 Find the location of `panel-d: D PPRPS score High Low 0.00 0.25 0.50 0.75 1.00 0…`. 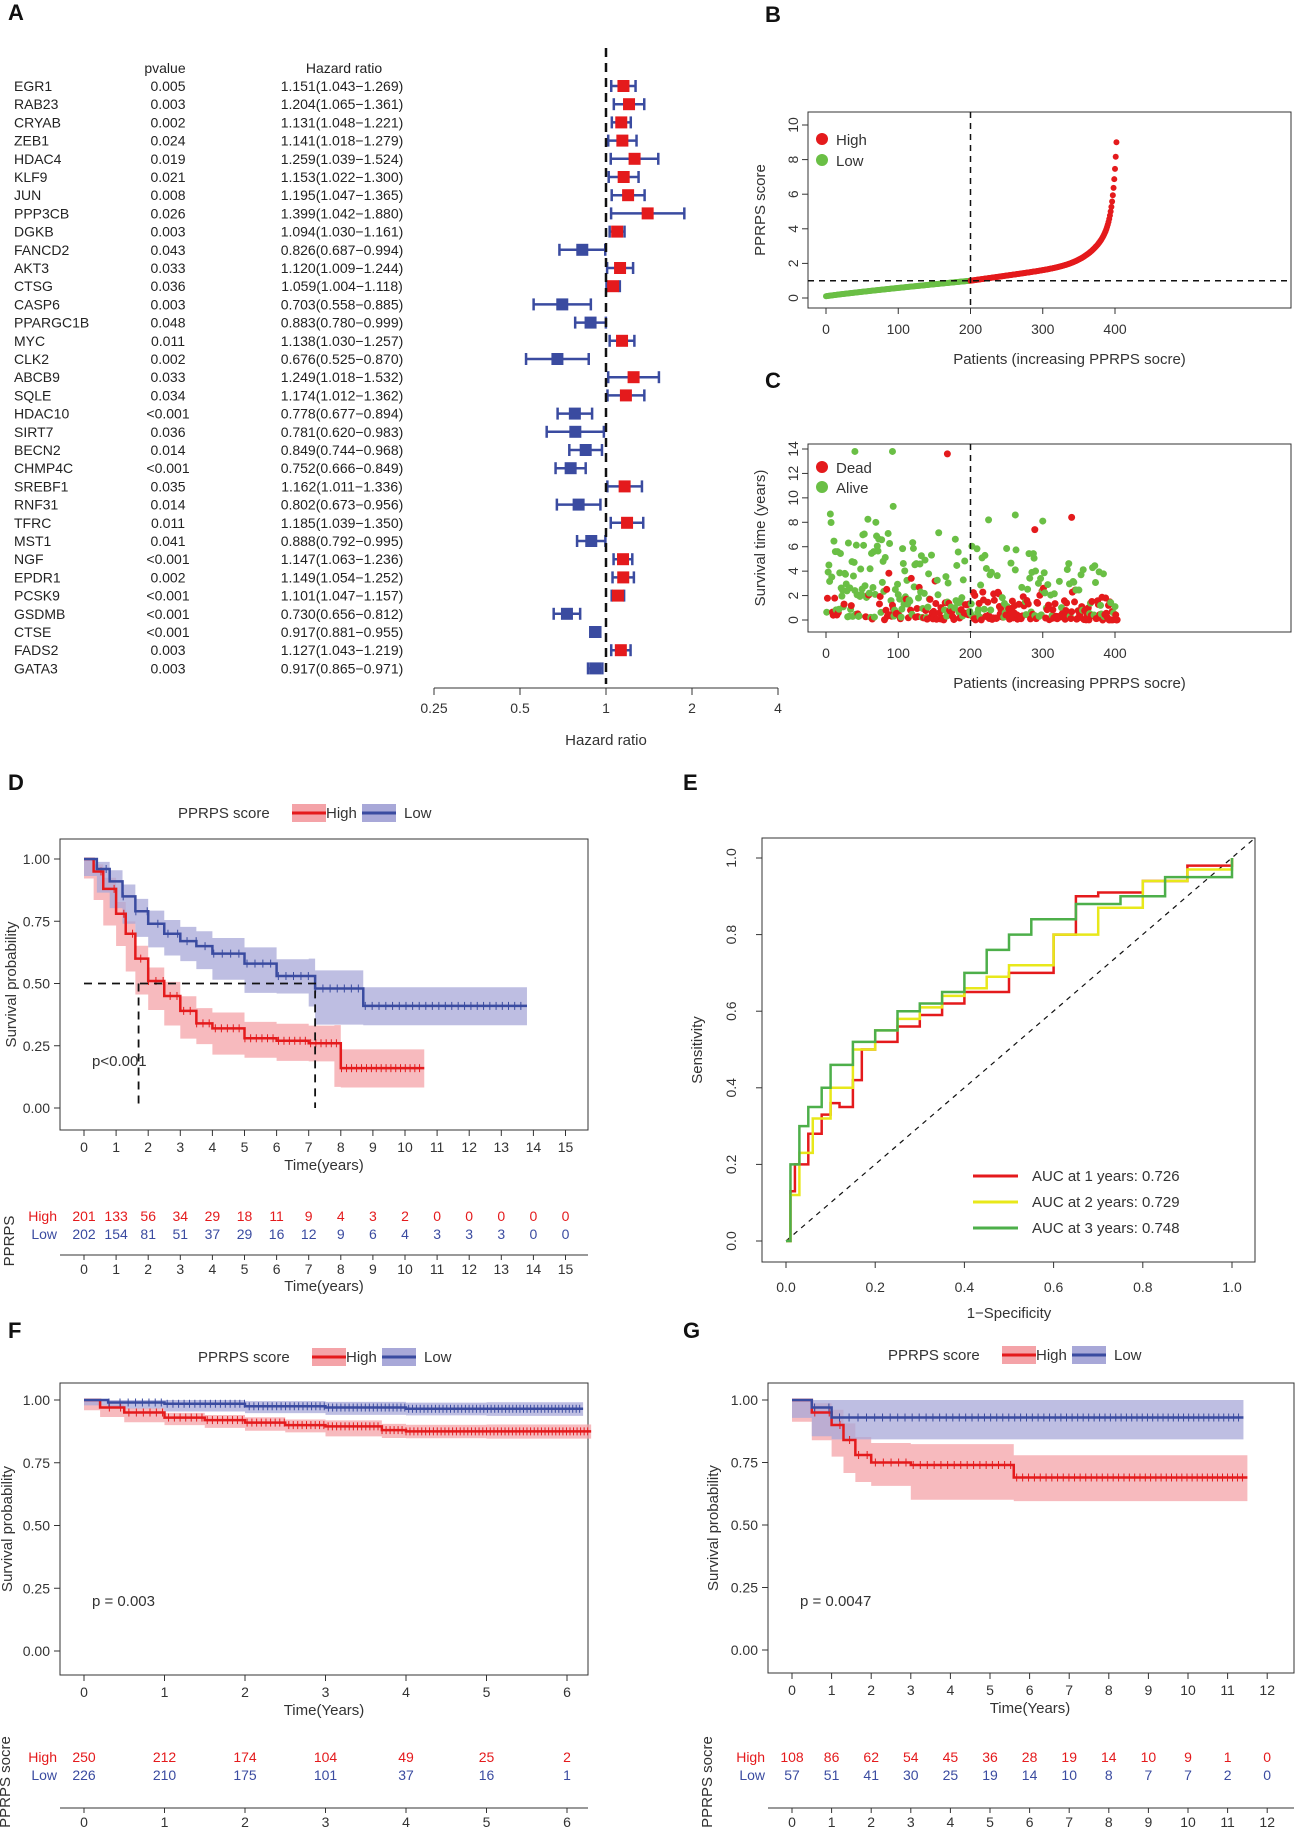

panel-d: D PPRPS score High Low 0.00 0.25 0.50 0.75 1.00 0… is located at coordinates (295, 1032).